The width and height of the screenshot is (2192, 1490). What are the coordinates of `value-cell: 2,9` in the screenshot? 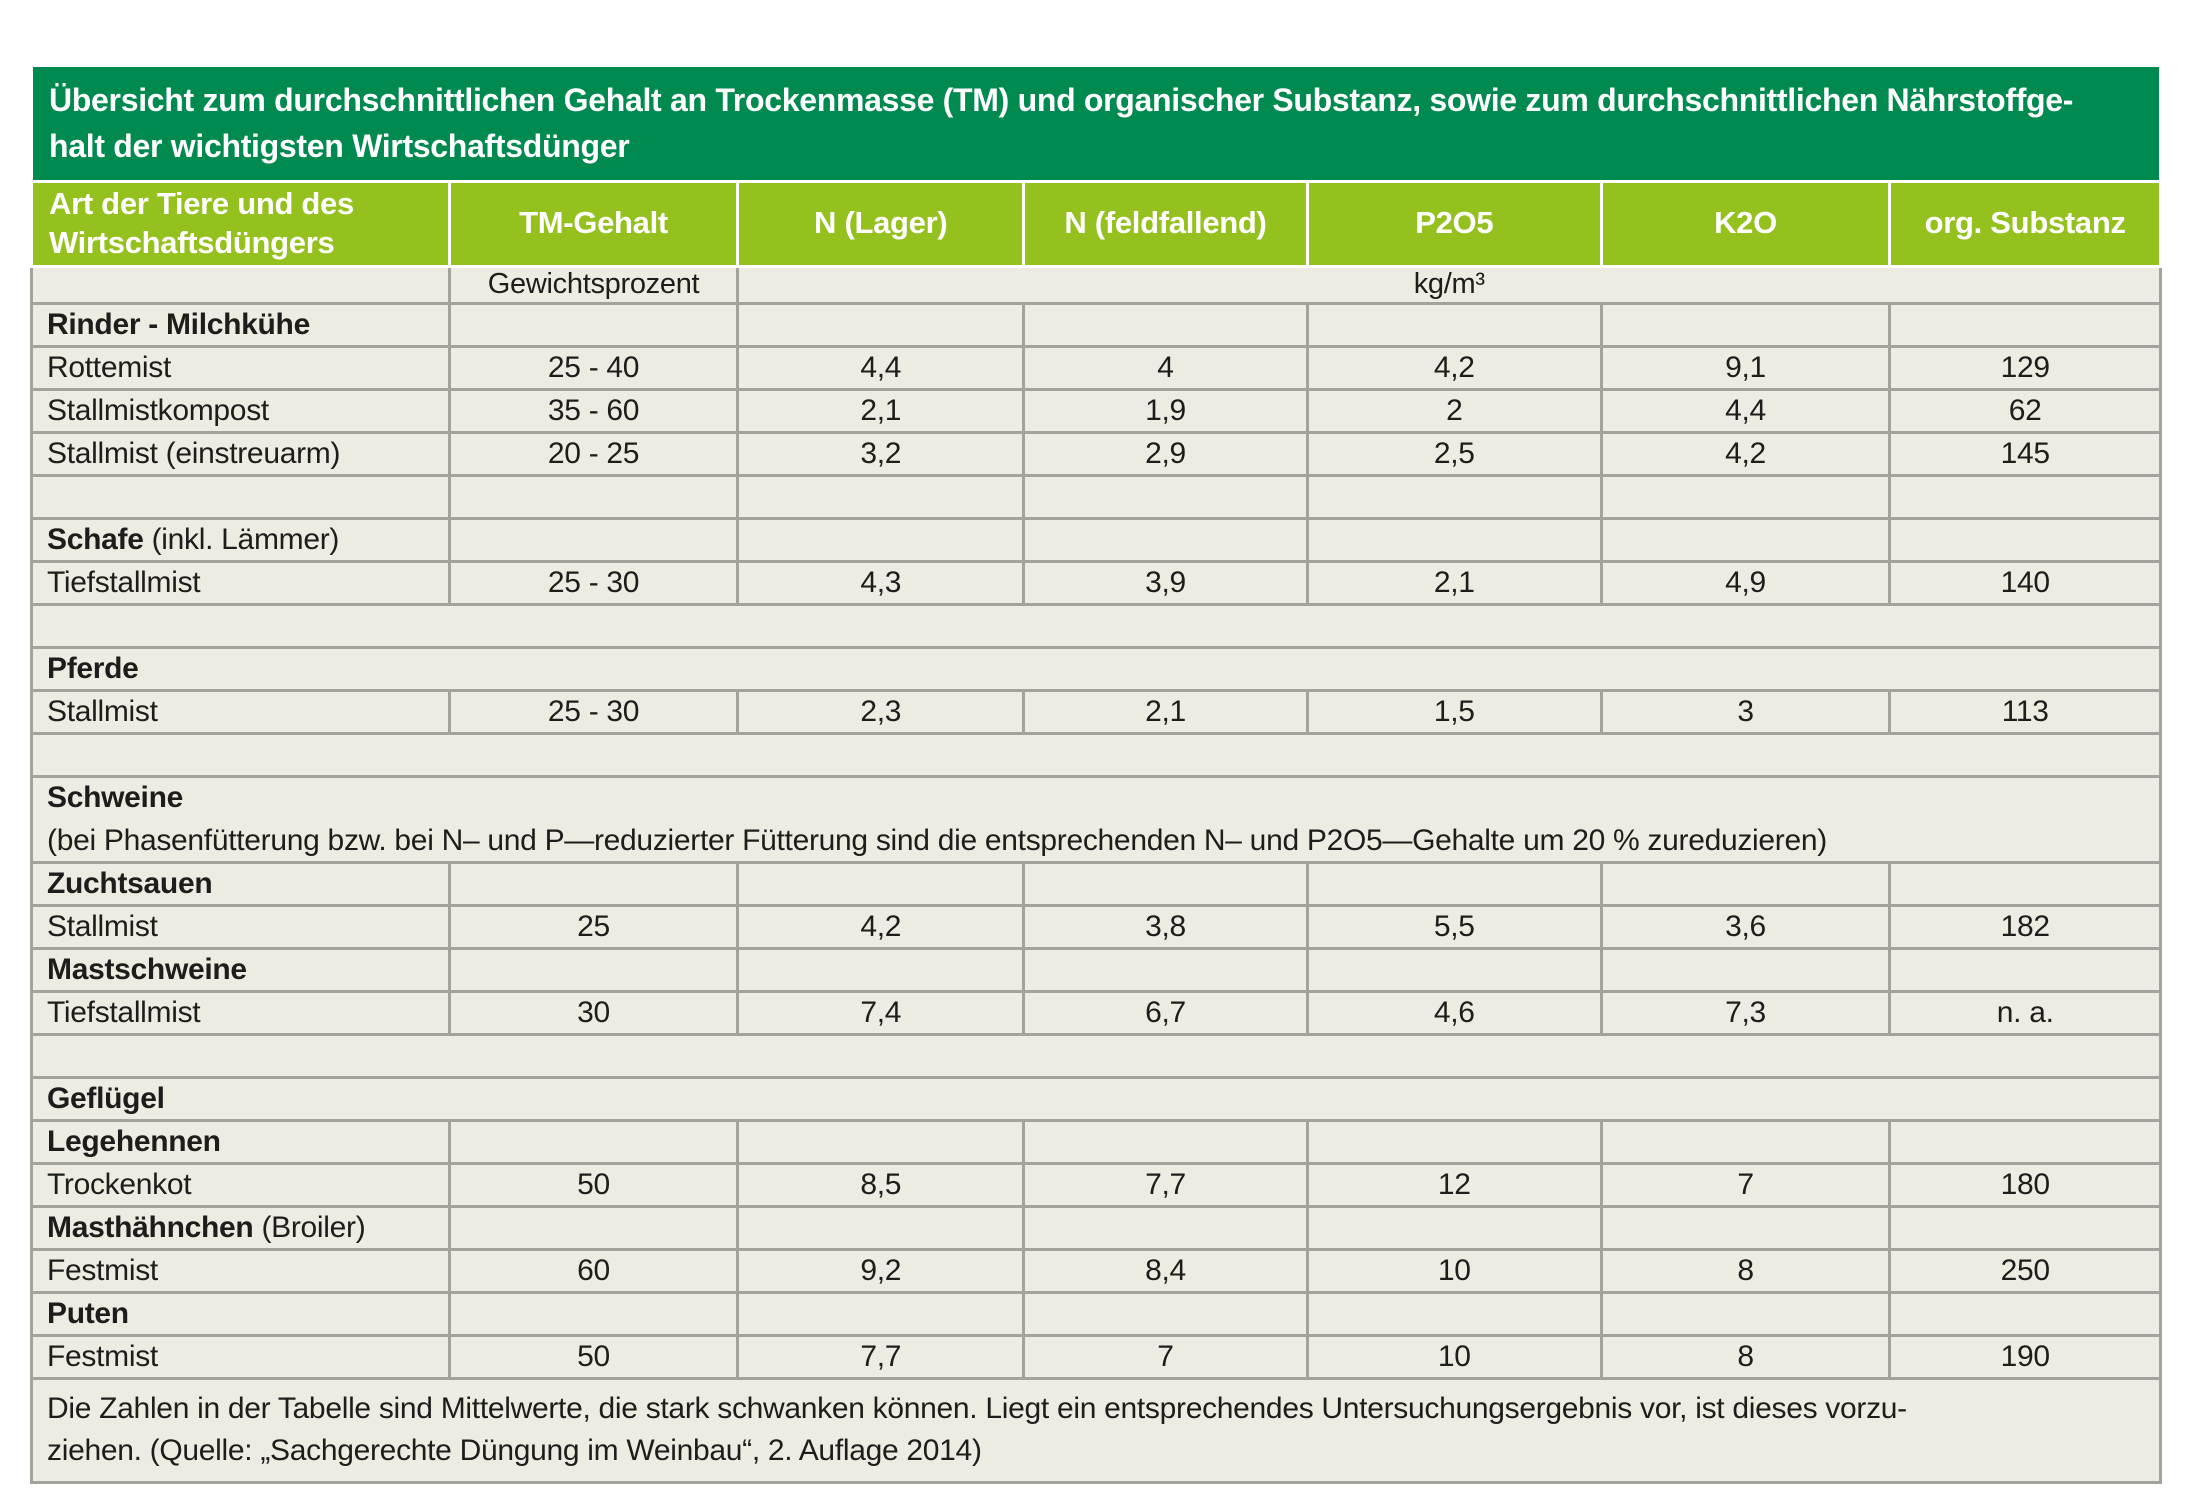 It's located at (1165, 453).